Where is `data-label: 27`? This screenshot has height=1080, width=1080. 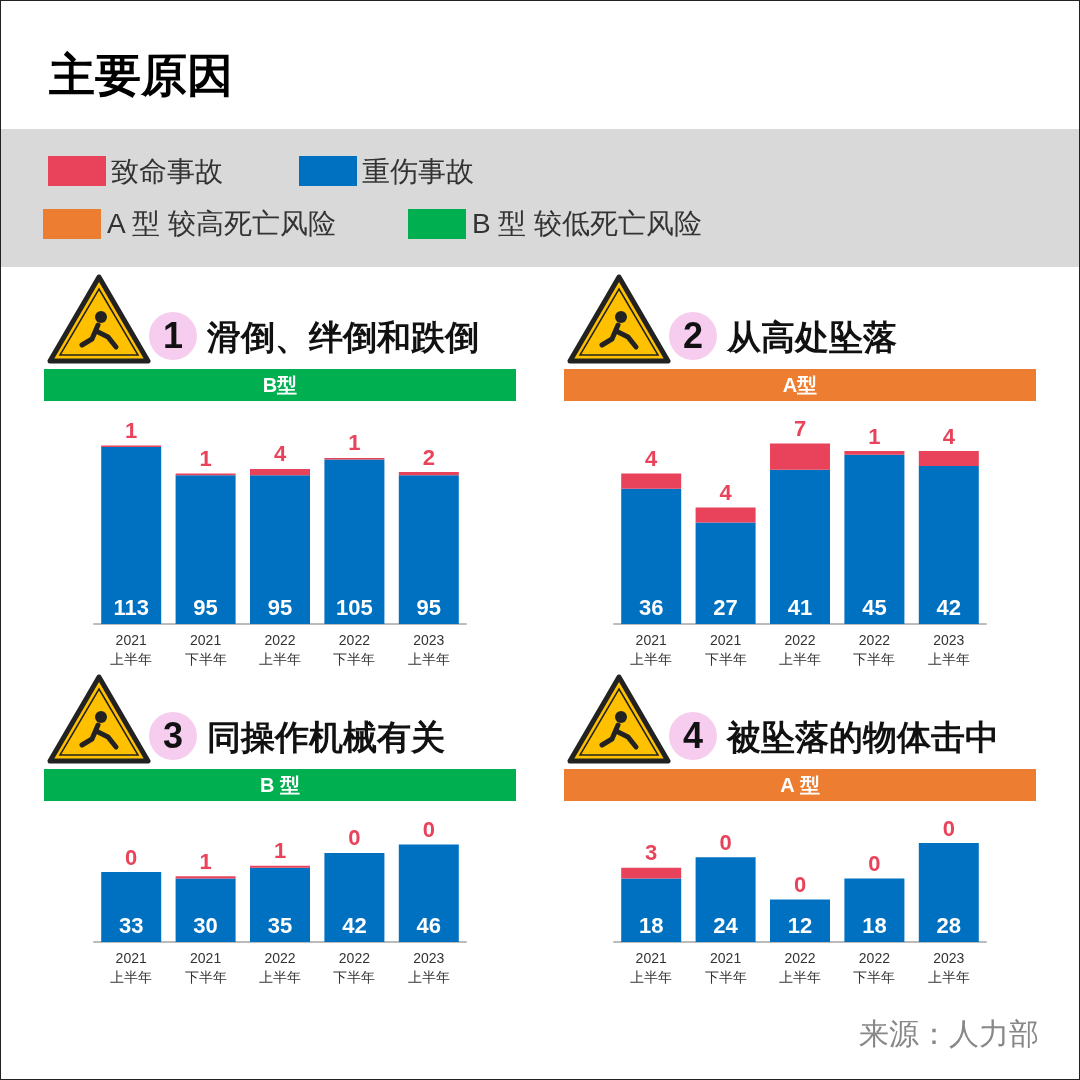
data-label: 27 is located at coordinates (725, 607).